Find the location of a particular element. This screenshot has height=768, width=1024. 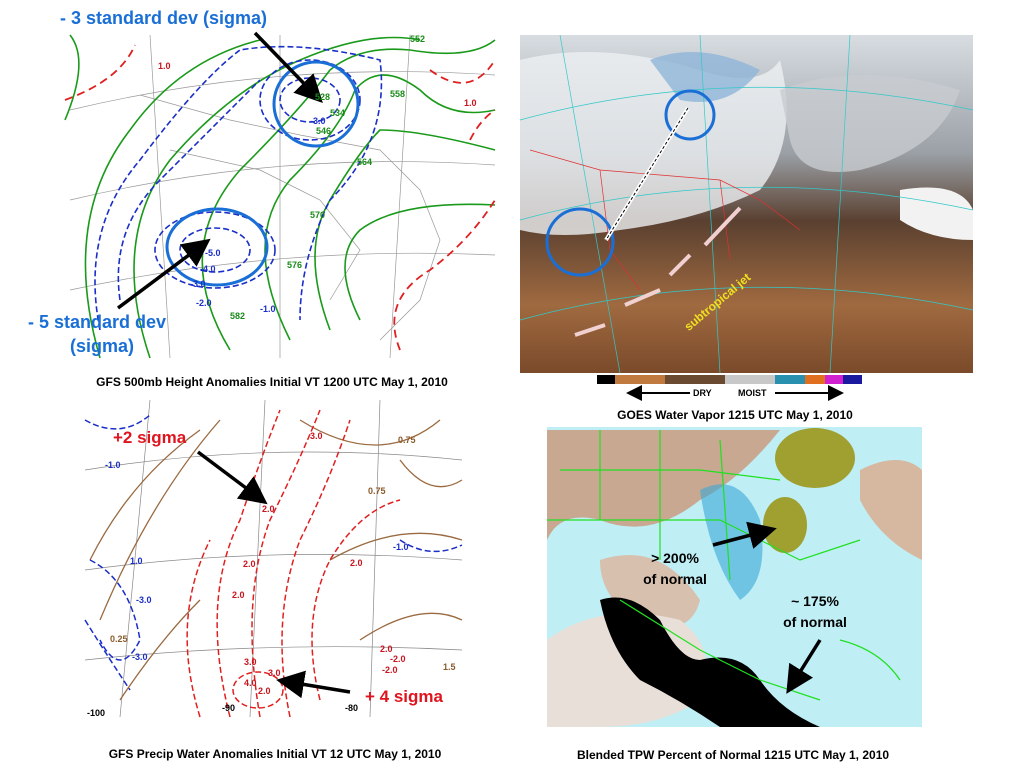

contour-label: 528 is located at coordinates (322, 97).